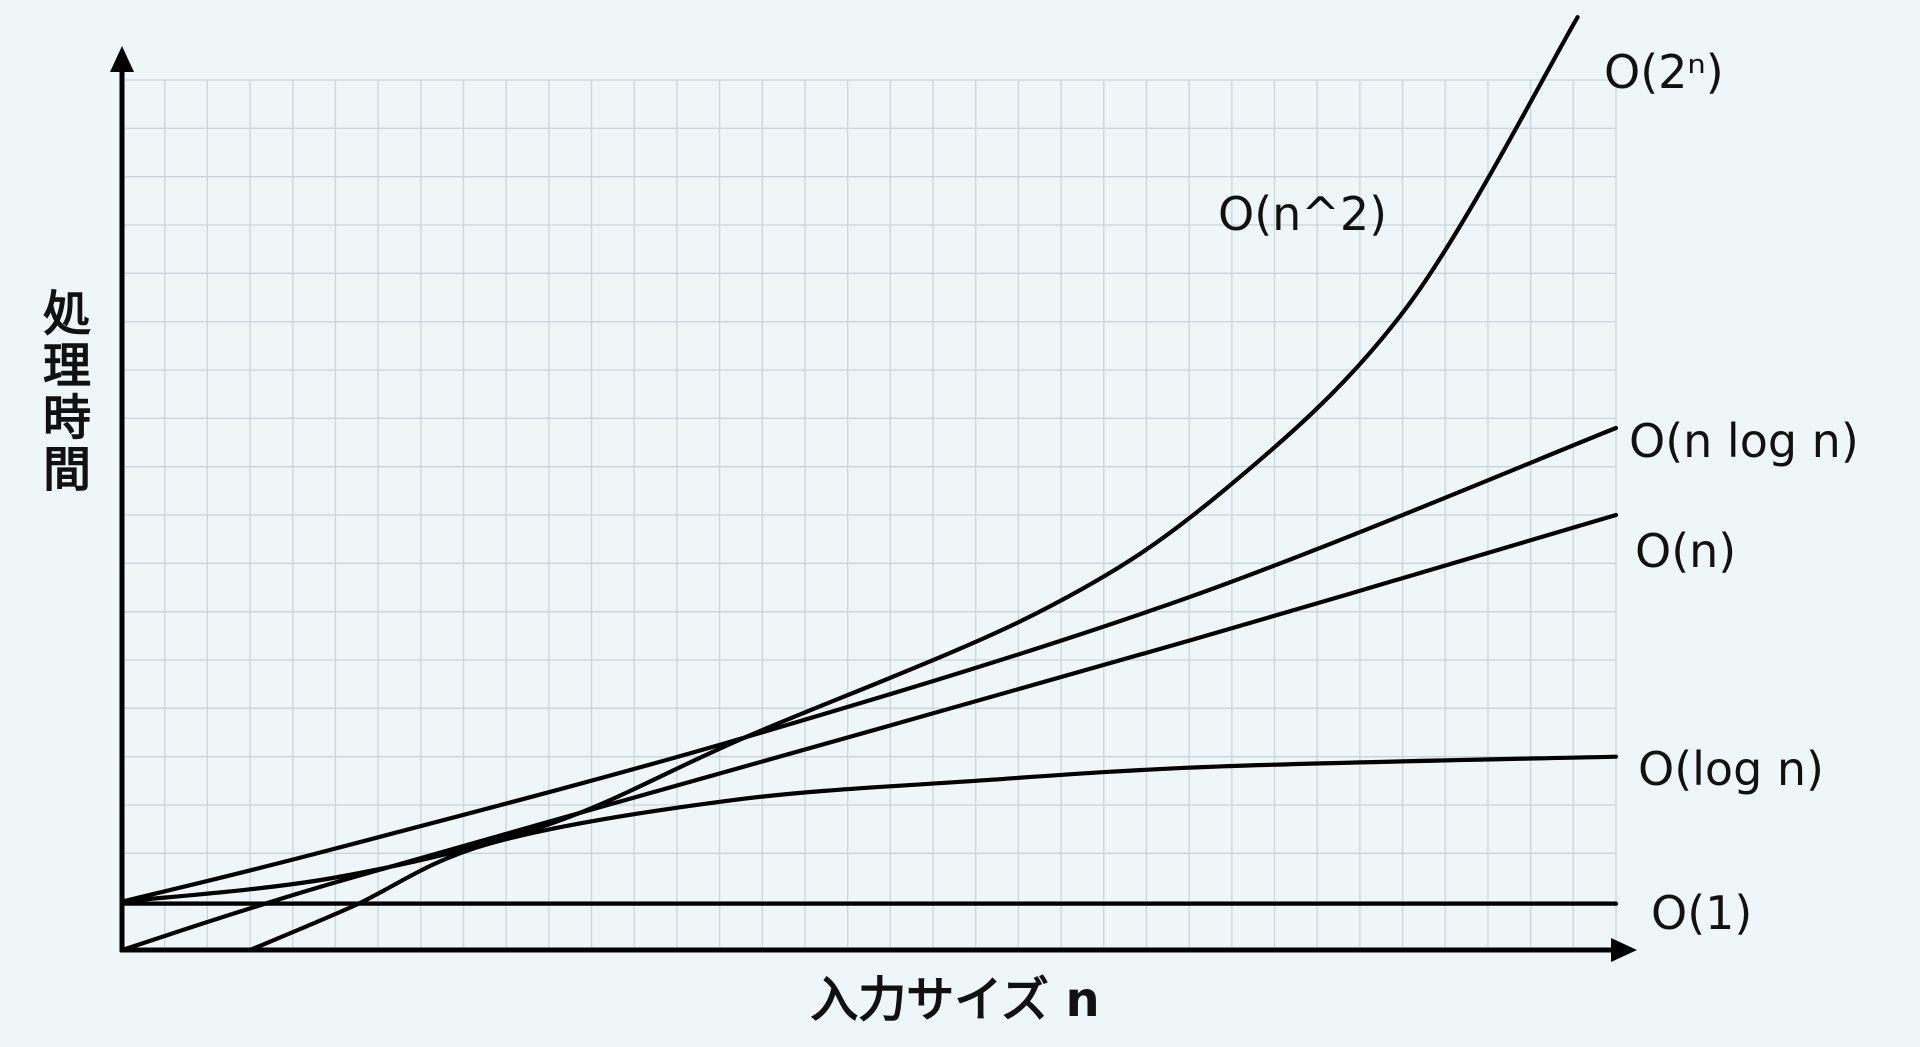 The width and height of the screenshot is (1920, 1047). What do you see at coordinates (62, 392) in the screenshot?
I see `y-axis-label: 処理時間` at bounding box center [62, 392].